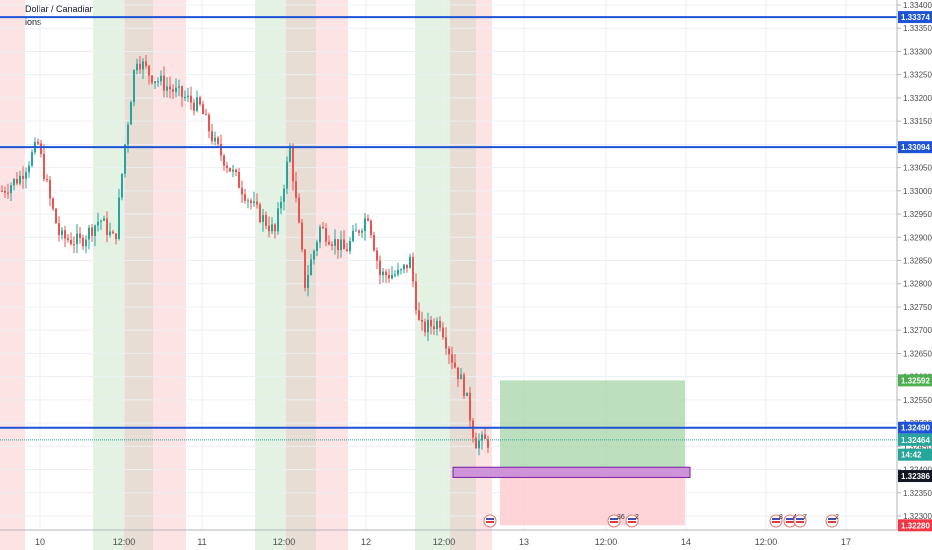 The image size is (932, 550). What do you see at coordinates (917, 307) in the screenshot?
I see `price-tick-label: 1.32750` at bounding box center [917, 307].